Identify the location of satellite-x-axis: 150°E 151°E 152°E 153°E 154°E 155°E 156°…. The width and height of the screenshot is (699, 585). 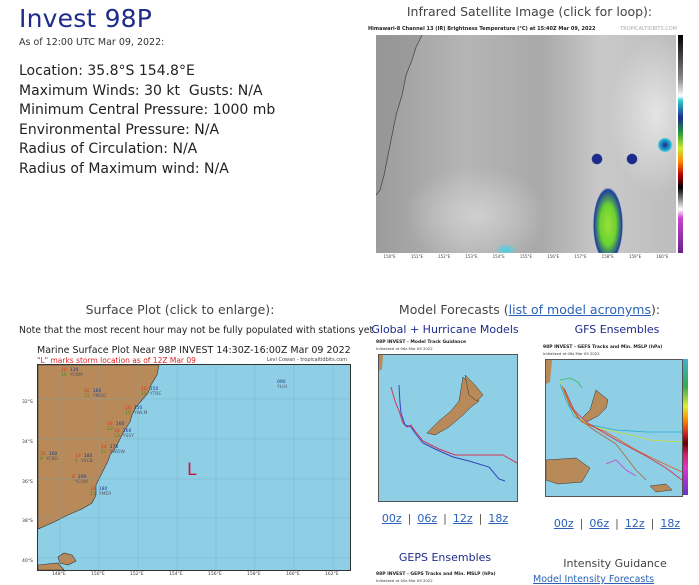
(526, 256).